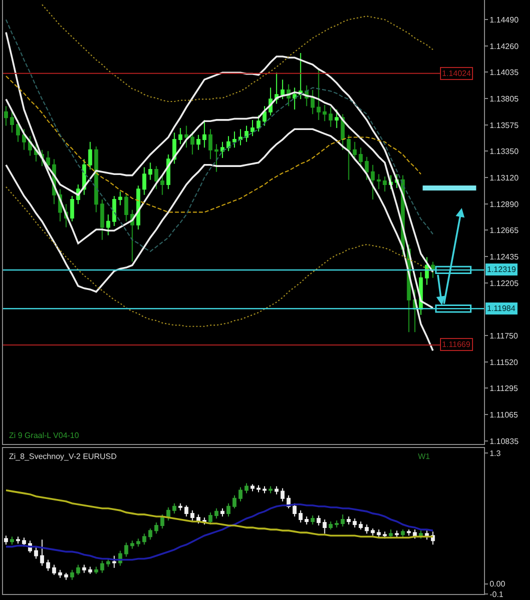 This screenshot has height=600, width=530. Describe the element at coordinates (501, 308) in the screenshot. I see `ref-line-label: 1.11984` at that location.